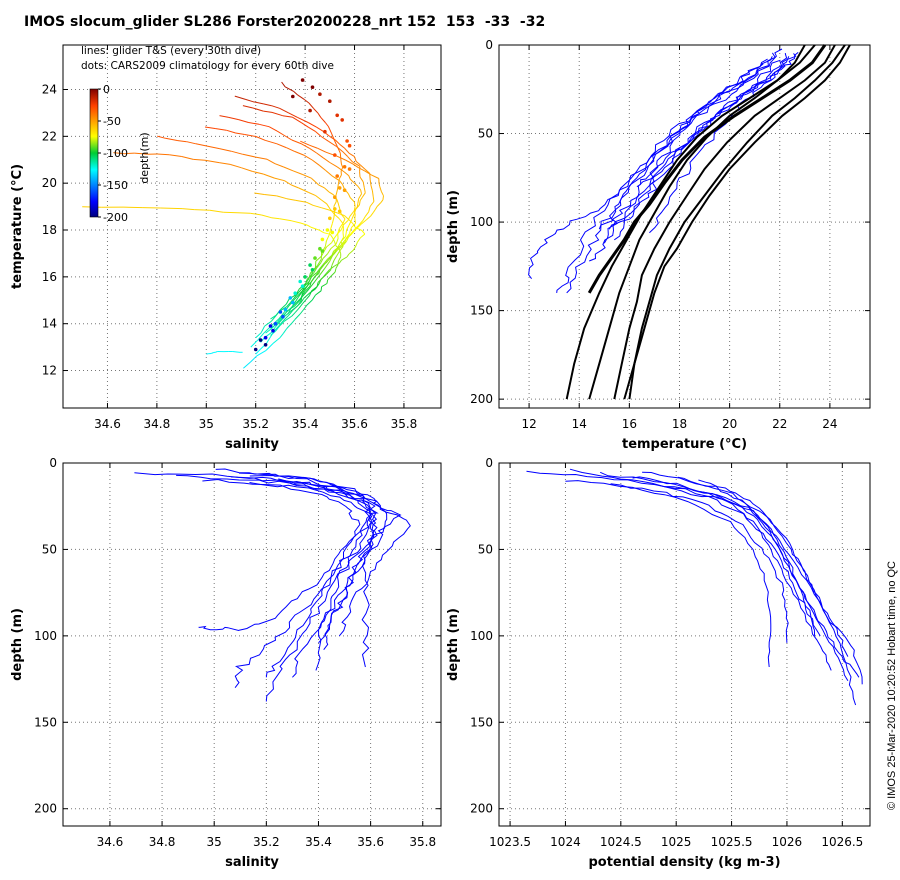  I want to click on temp-glider-profile-line, so click(667, 176).